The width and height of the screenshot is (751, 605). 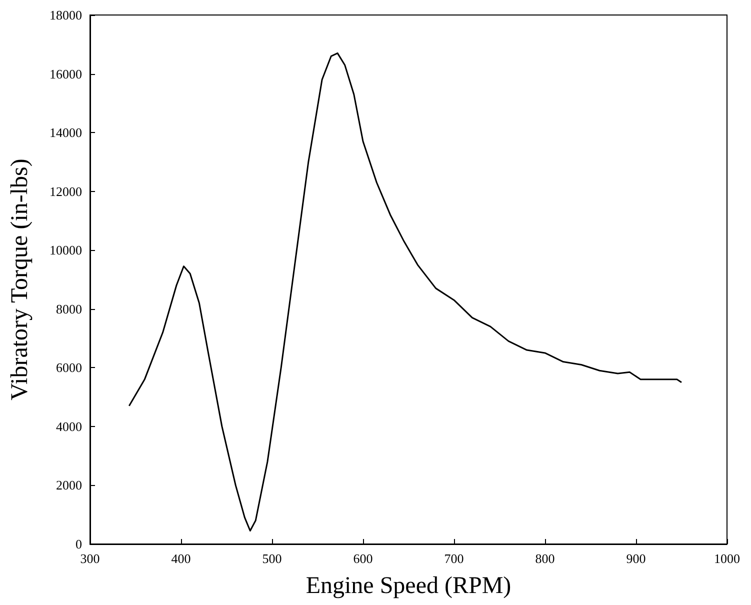 I want to click on y-axis-title: Vibratory Torque (in-lbs), so click(x=20, y=279).